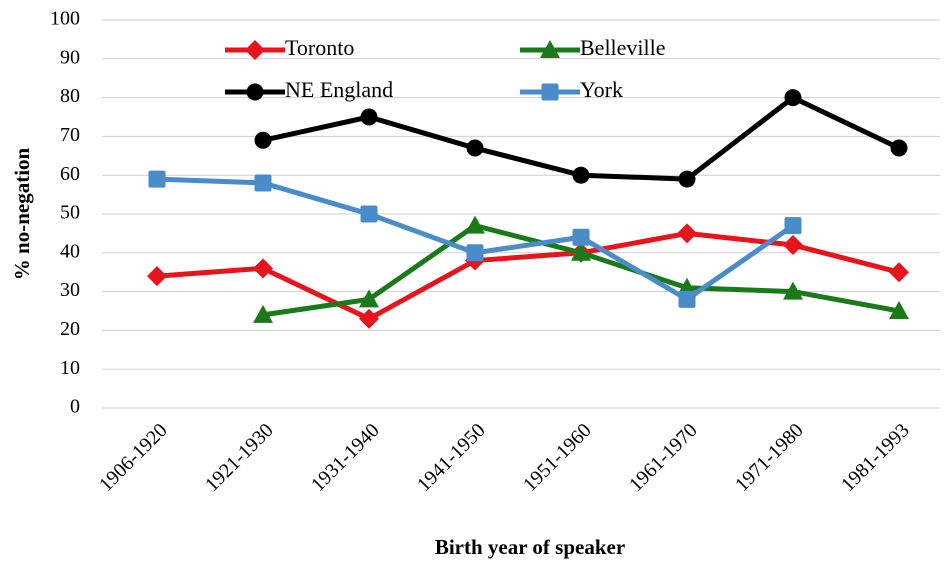  What do you see at coordinates (239, 457) in the screenshot?
I see `x-tick-label: 1921-1930` at bounding box center [239, 457].